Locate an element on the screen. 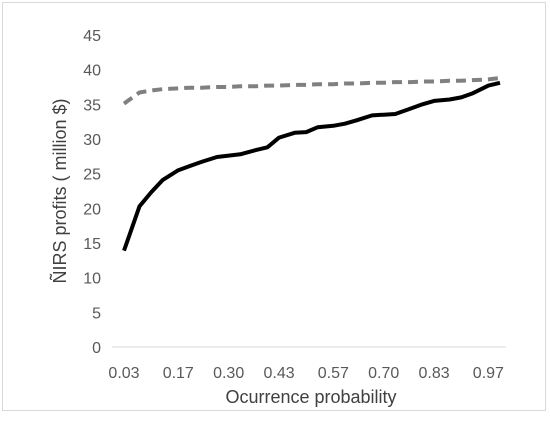 The height and width of the screenshot is (421, 550). y-tick-label: 45 is located at coordinates (92, 36).